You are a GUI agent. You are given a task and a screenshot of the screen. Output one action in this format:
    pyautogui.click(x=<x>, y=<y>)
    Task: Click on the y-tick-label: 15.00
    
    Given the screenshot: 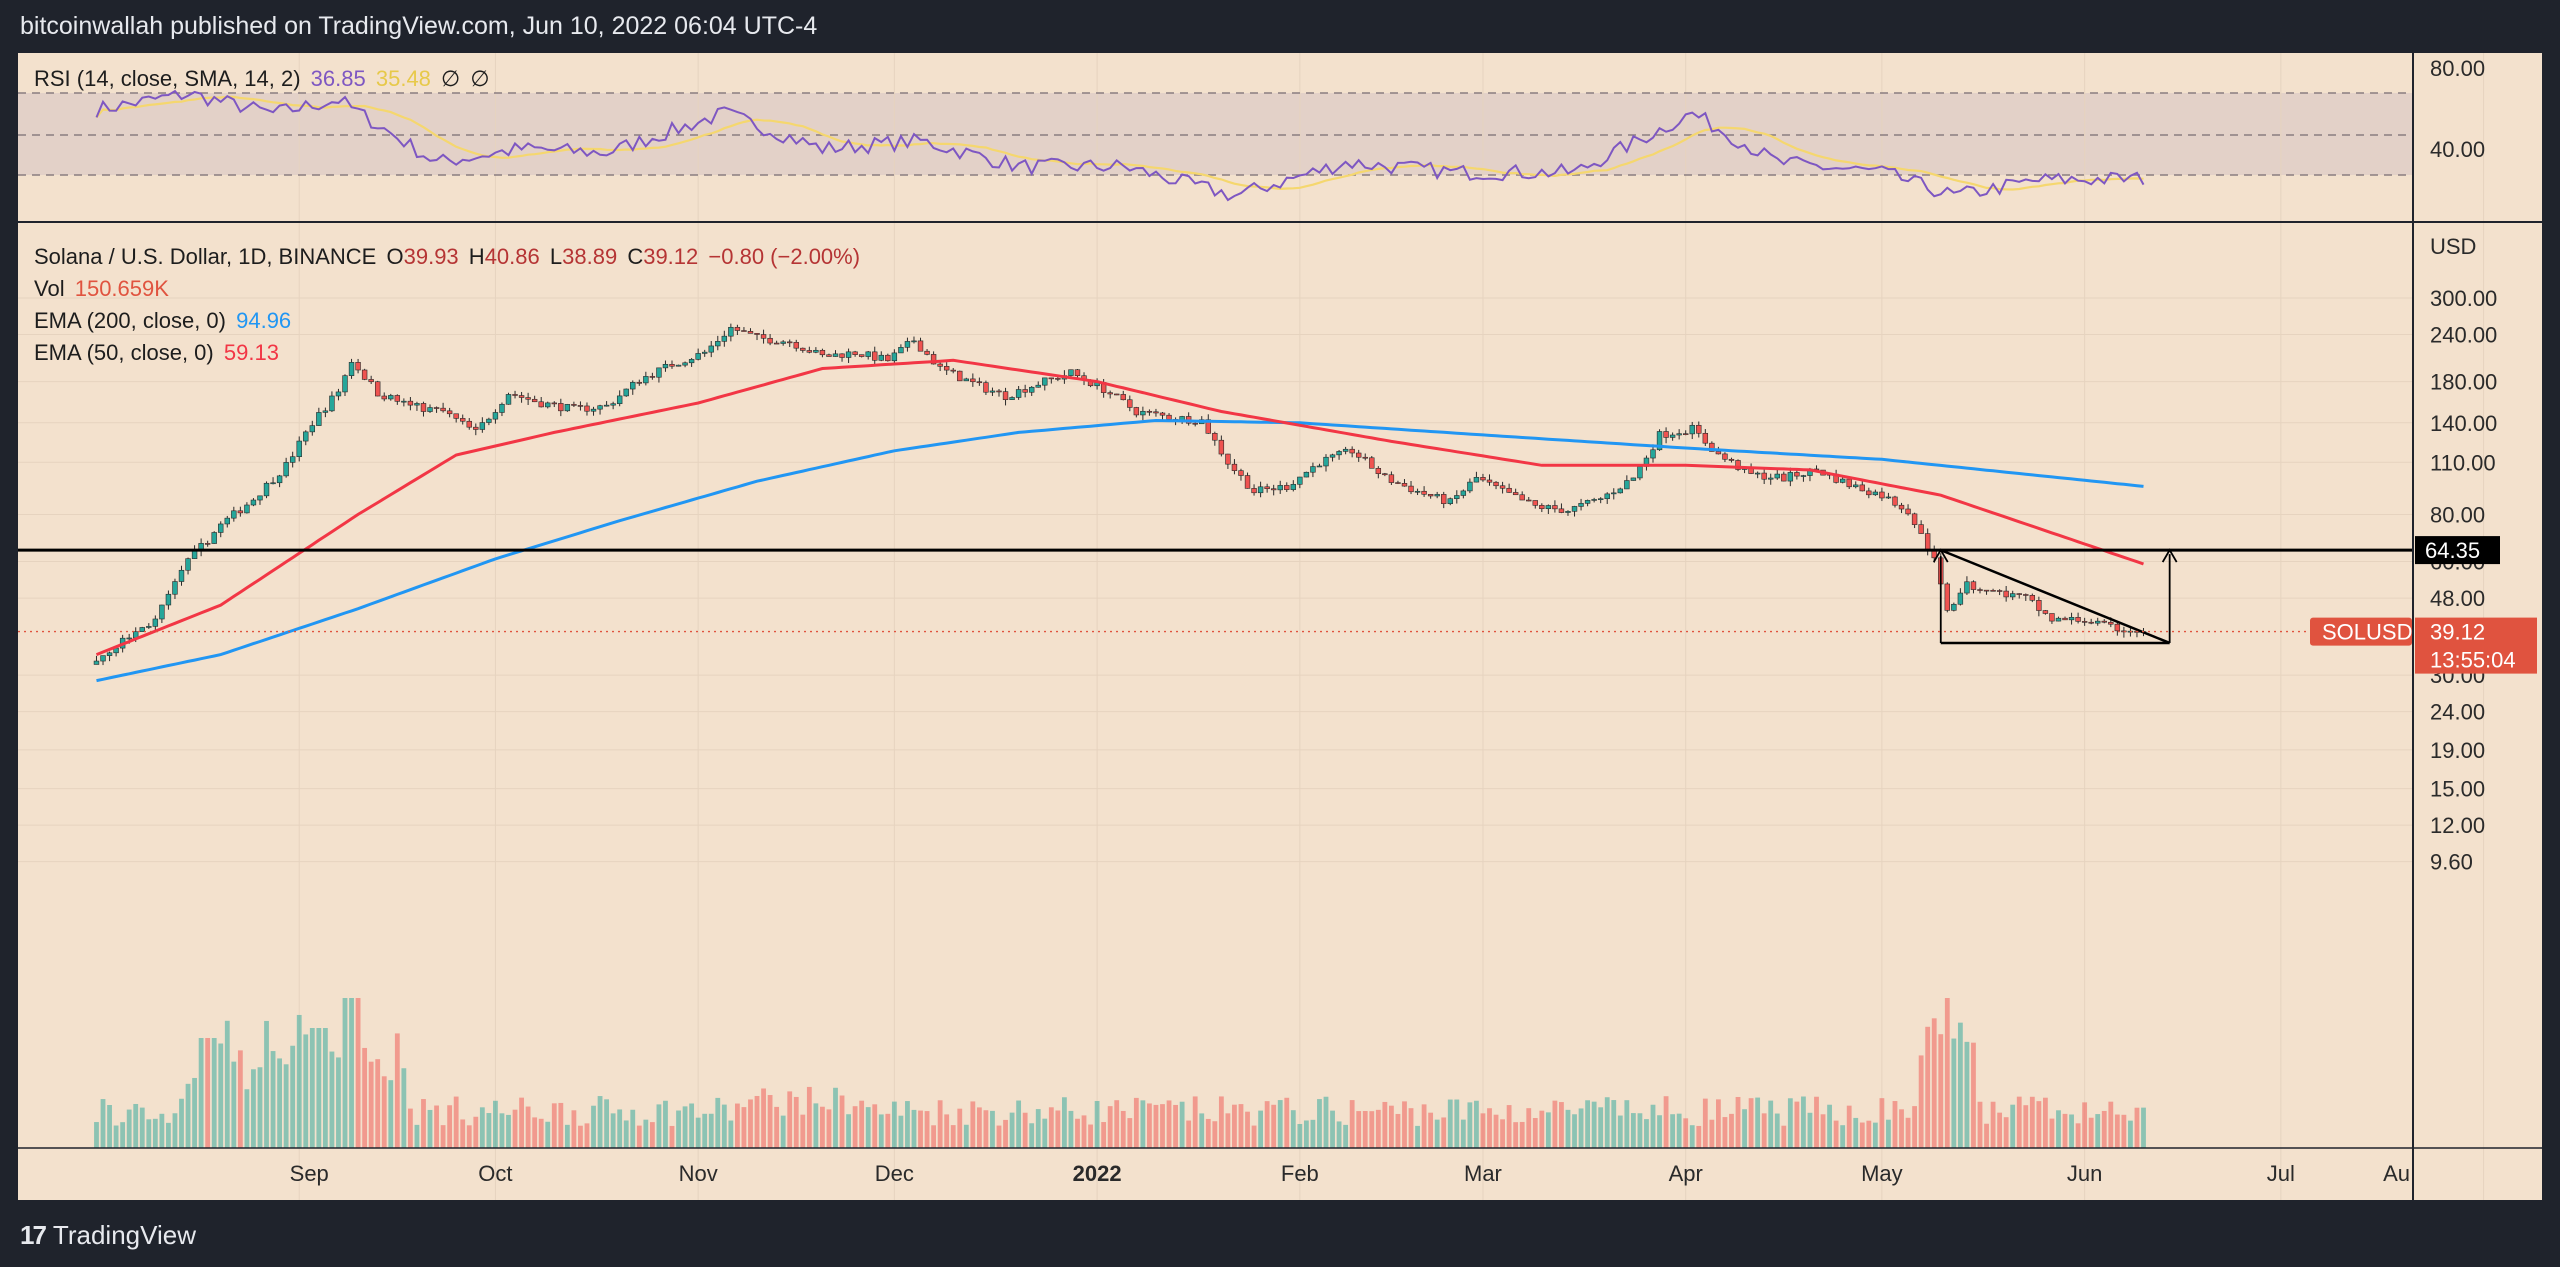 What is the action you would take?
    pyautogui.click(x=2457, y=789)
    